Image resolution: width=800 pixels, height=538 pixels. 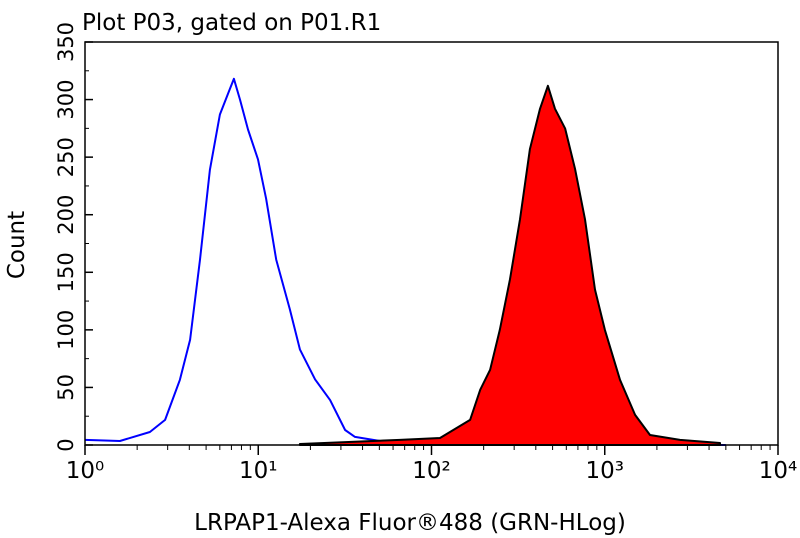 What do you see at coordinates (85, 471) in the screenshot?
I see `x-tick-label: 10⁰` at bounding box center [85, 471].